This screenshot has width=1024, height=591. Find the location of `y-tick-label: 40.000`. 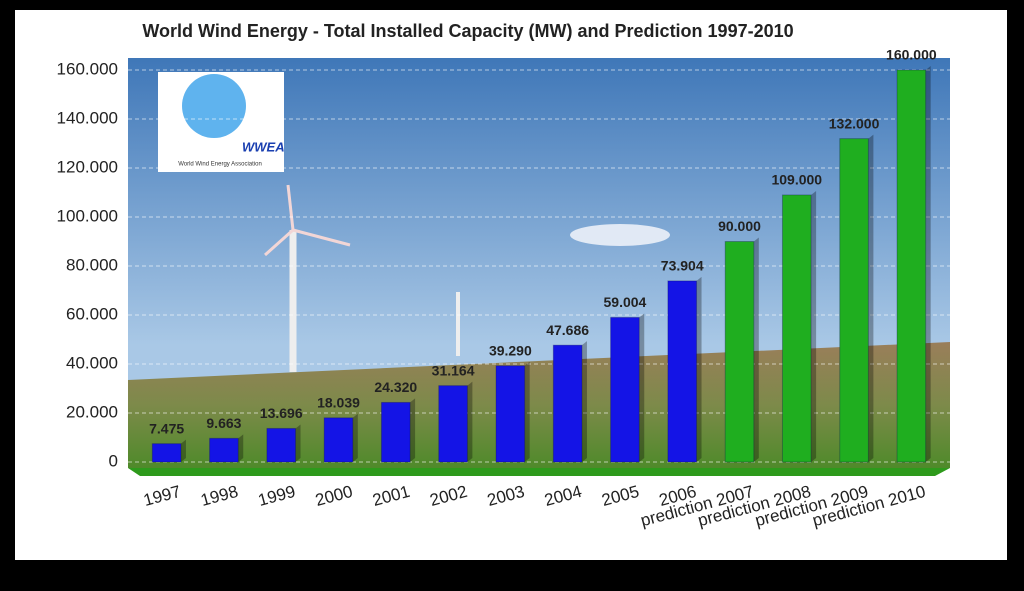

y-tick-label: 40.000 is located at coordinates (92, 362).